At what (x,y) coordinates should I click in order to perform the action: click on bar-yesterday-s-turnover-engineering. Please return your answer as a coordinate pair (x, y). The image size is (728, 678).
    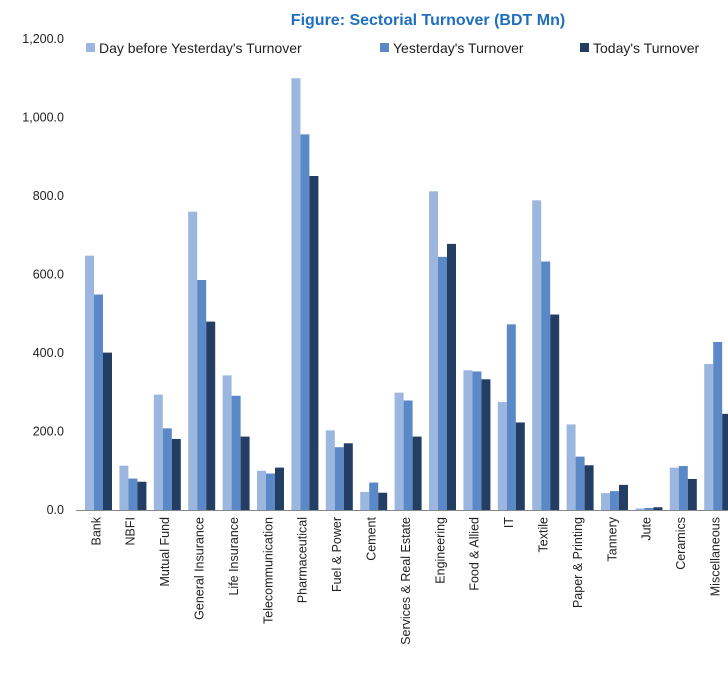
    Looking at the image, I should click on (442, 383).